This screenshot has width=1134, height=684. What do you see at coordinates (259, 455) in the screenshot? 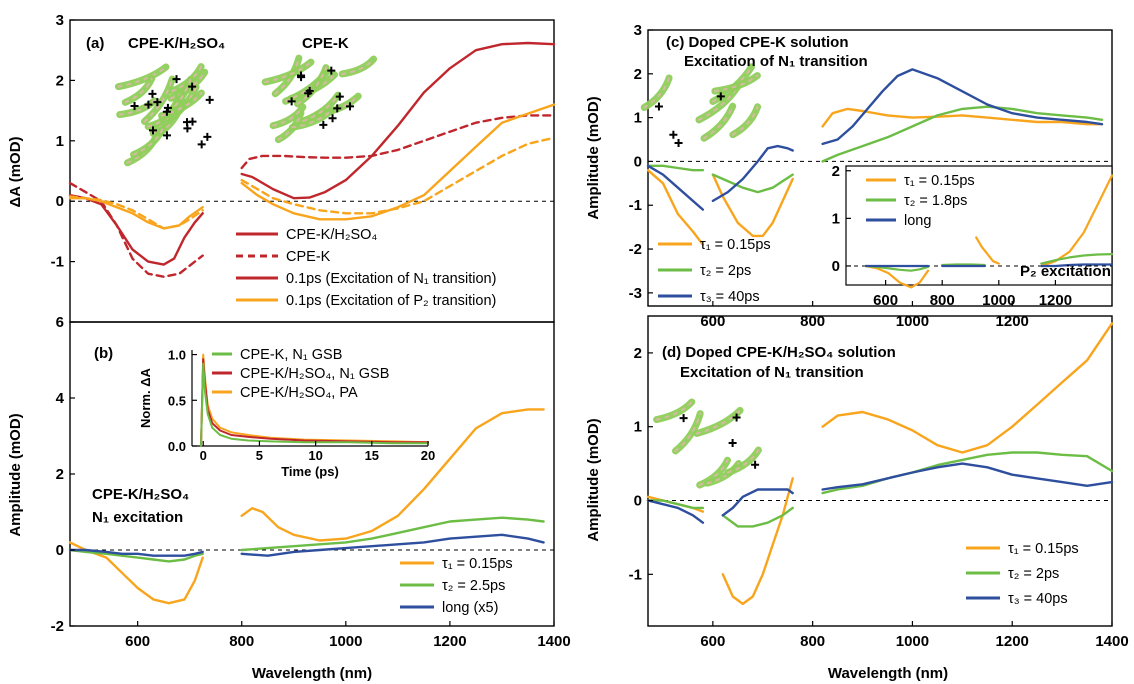
I see `panel-b-inset-xtick-label-1: 5` at bounding box center [259, 455].